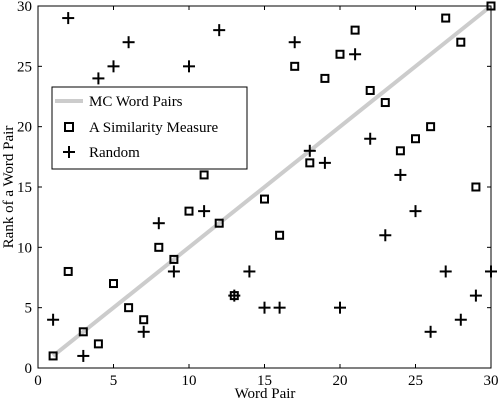 The height and width of the screenshot is (406, 500). I want to click on x-tick-label: 15, so click(264, 381).